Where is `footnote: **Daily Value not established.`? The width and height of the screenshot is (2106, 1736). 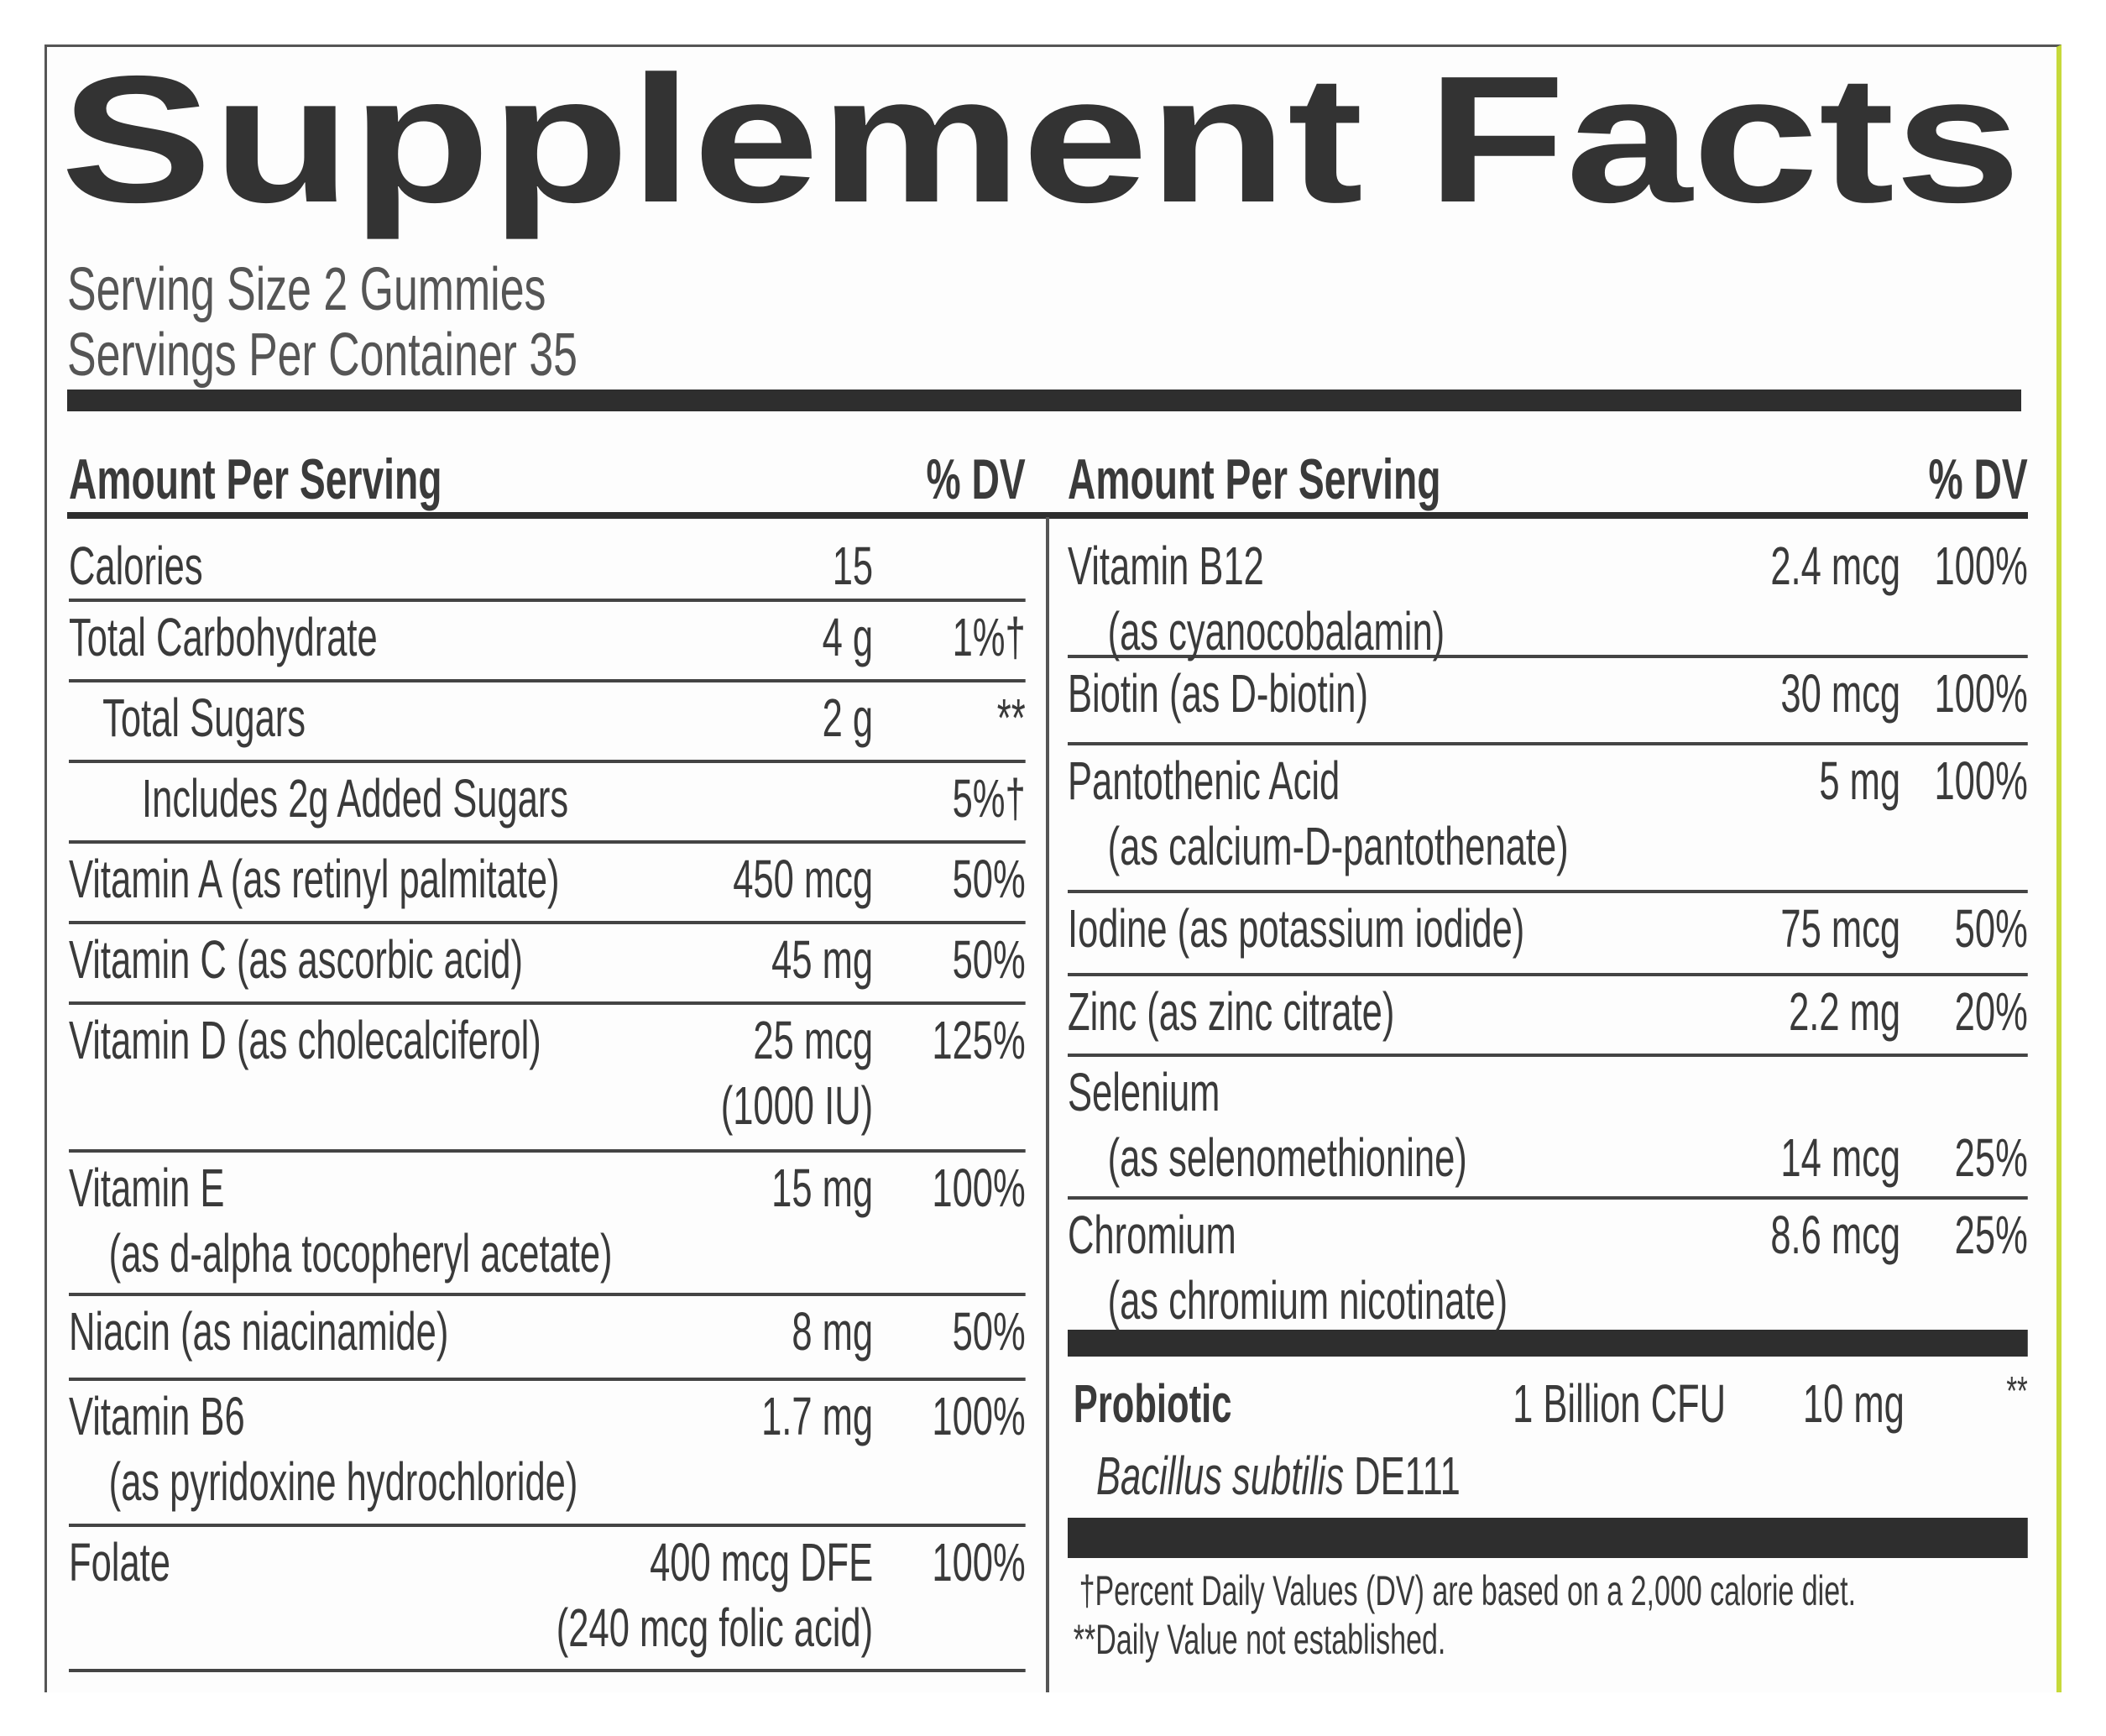 footnote: **Daily Value not established. is located at coordinates (1259, 1639).